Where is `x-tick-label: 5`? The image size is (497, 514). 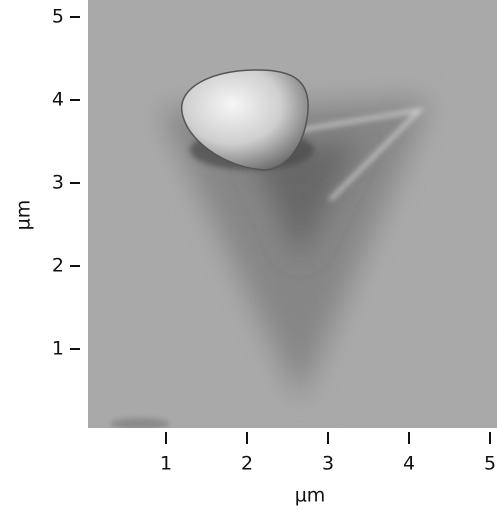 x-tick-label: 5 is located at coordinates (490, 464).